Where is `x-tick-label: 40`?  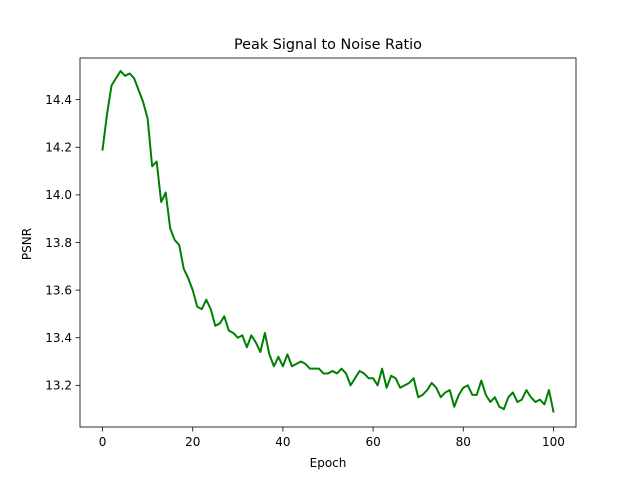
x-tick-label: 40 is located at coordinates (282, 442).